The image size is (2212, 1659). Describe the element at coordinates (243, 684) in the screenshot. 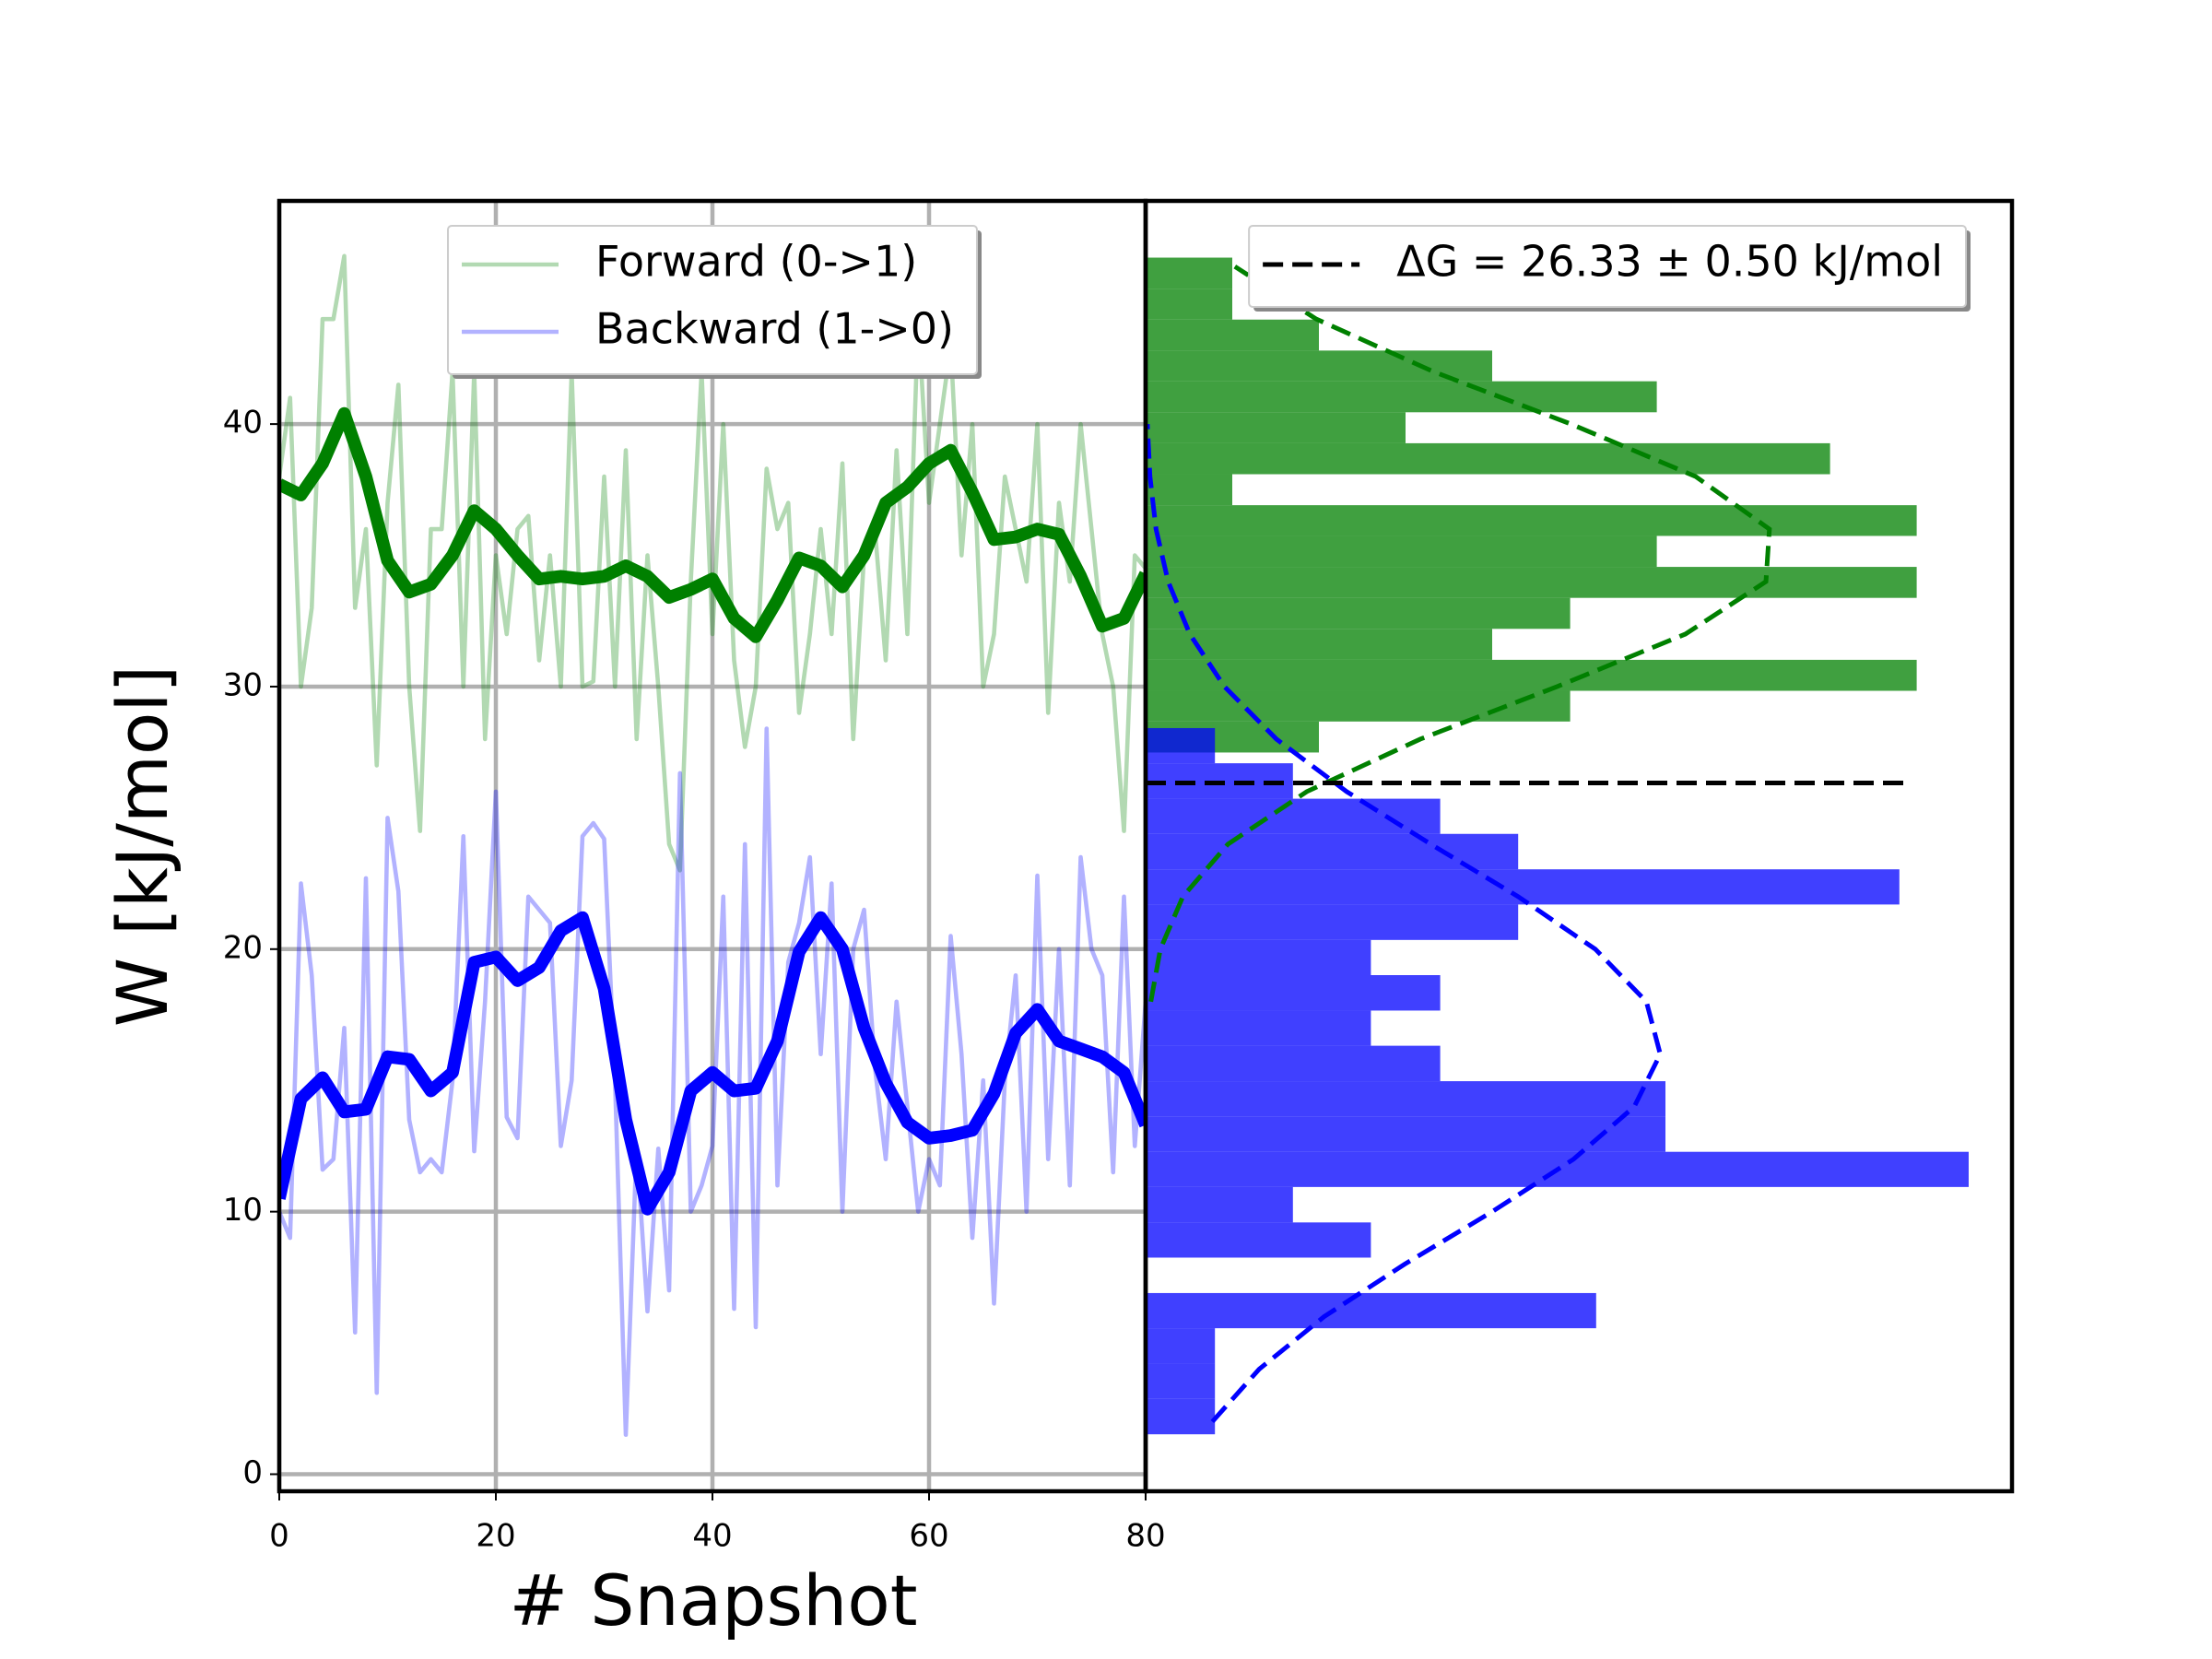

I see `y-tick-label: 30` at that location.